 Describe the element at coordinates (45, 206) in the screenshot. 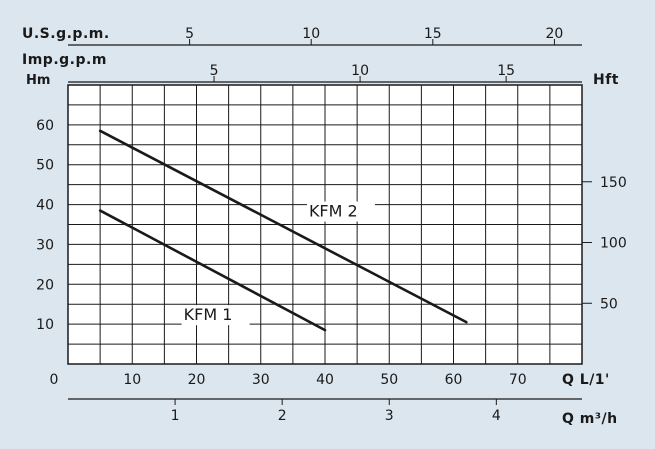

I see `hm-tick-label: 40` at that location.